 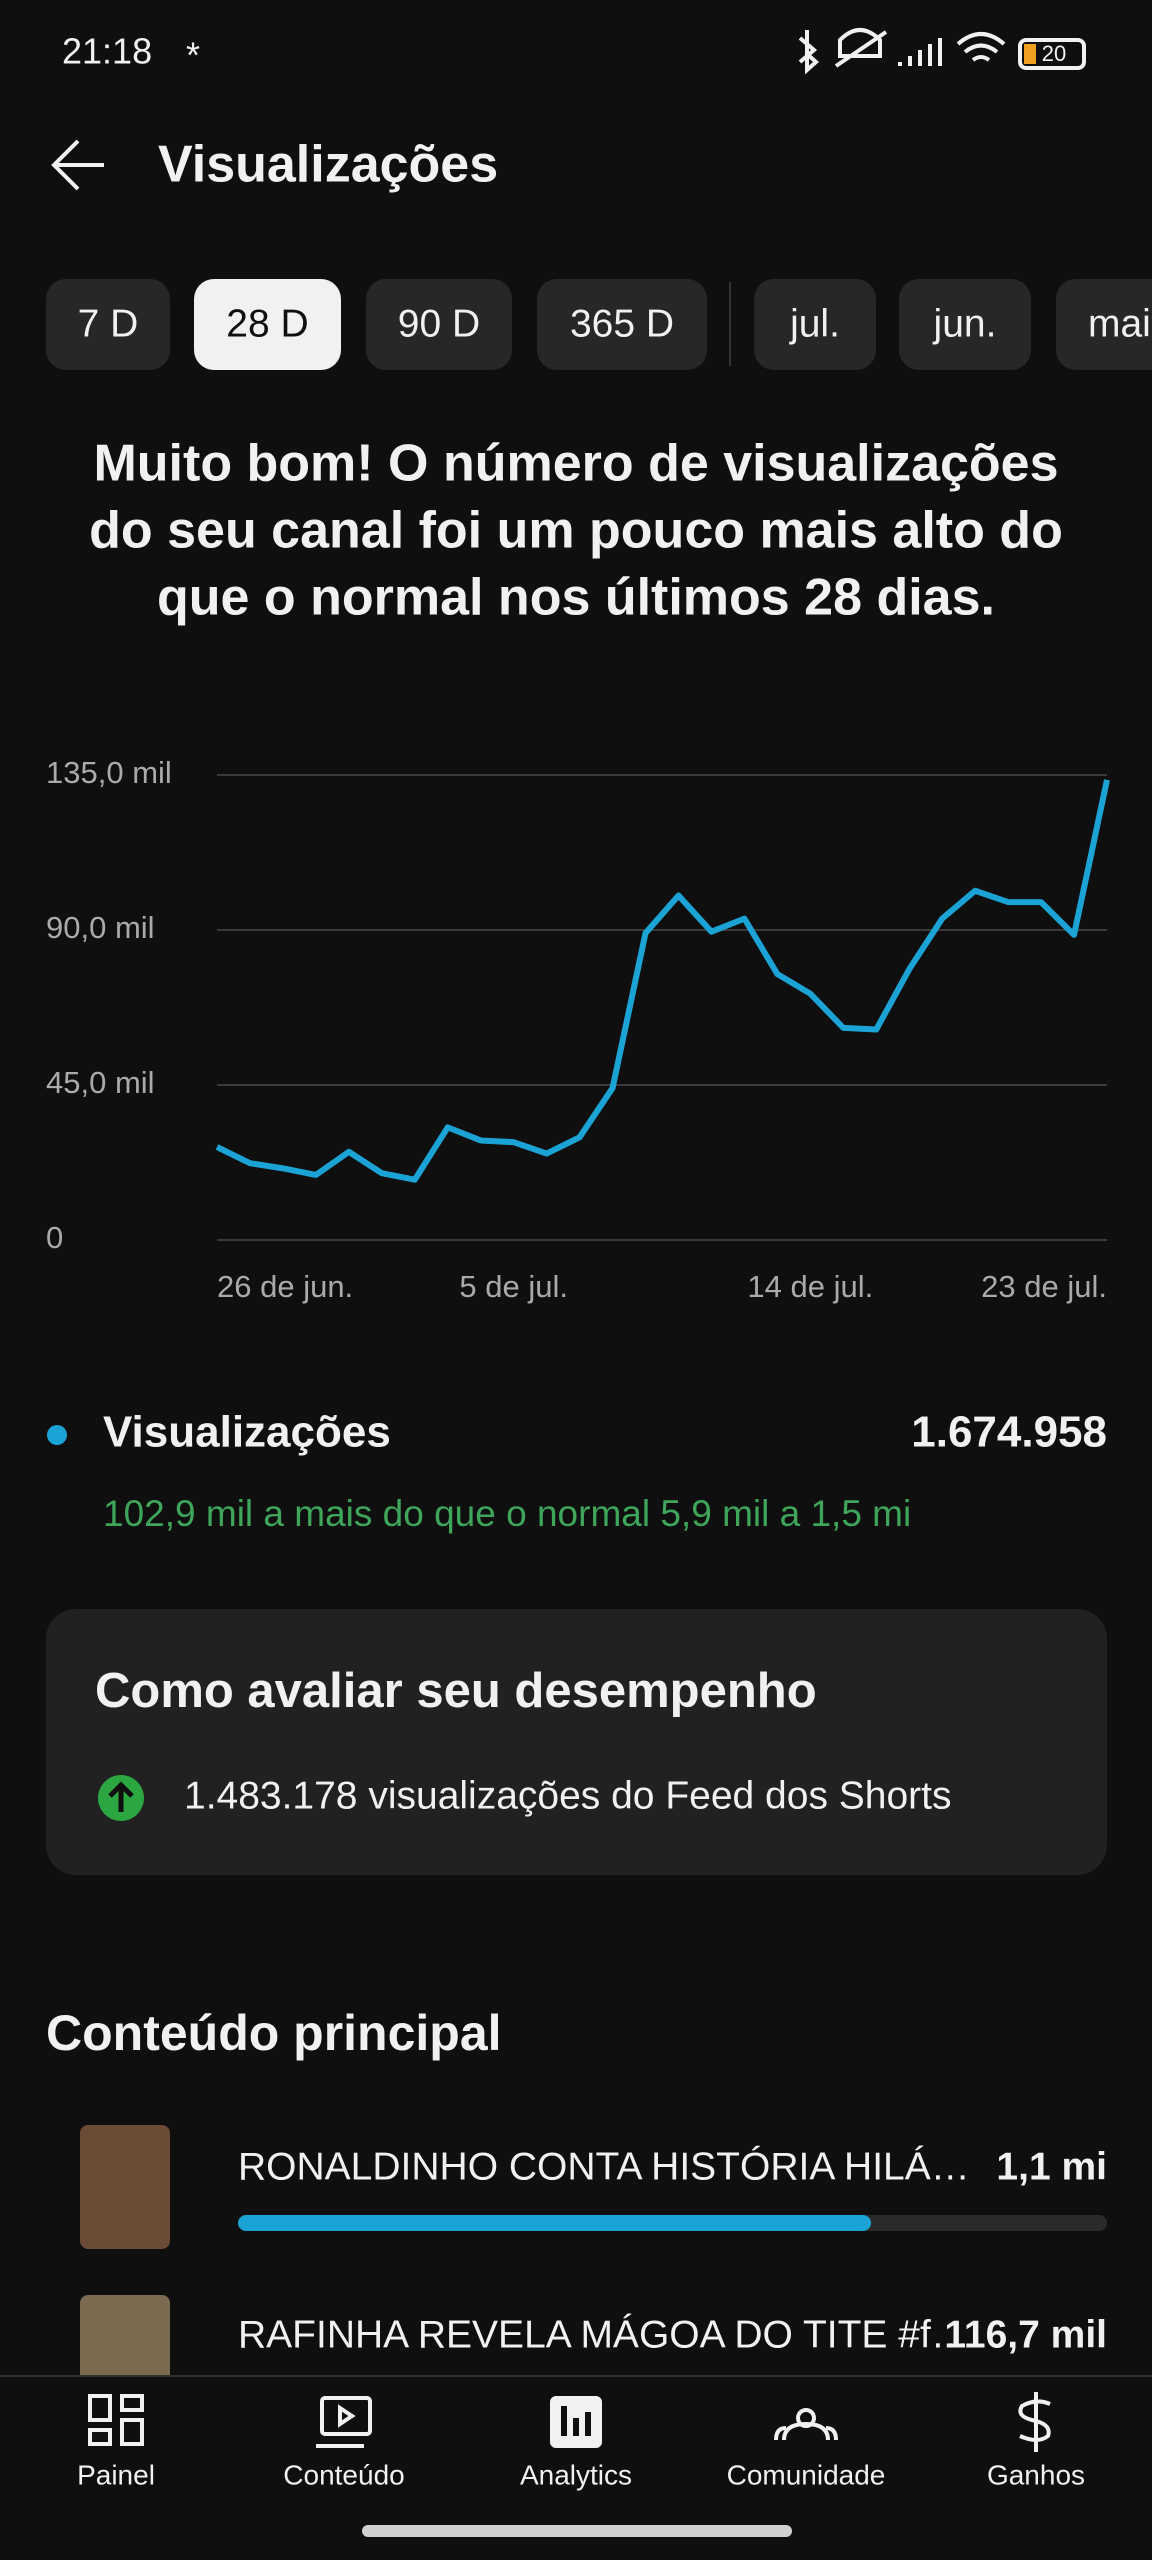 I want to click on line-series, so click(x=662, y=981).